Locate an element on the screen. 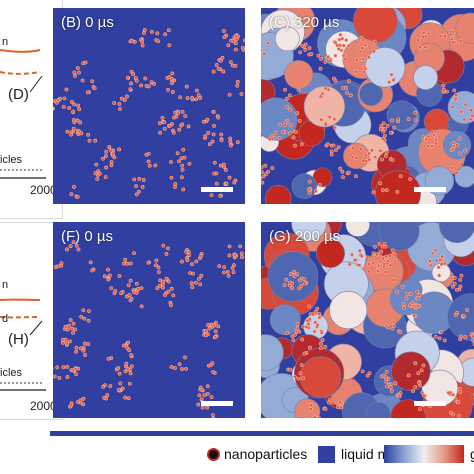 This screenshot has height=474, width=474. plot-bottom-legend-1: n is located at coordinates (5, 285).